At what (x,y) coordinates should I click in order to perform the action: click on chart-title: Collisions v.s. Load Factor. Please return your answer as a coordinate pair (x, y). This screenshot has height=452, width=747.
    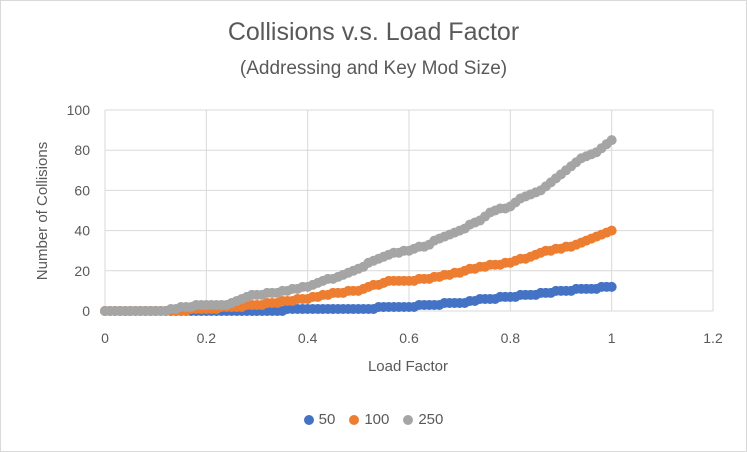
    Looking at the image, I should click on (373, 32).